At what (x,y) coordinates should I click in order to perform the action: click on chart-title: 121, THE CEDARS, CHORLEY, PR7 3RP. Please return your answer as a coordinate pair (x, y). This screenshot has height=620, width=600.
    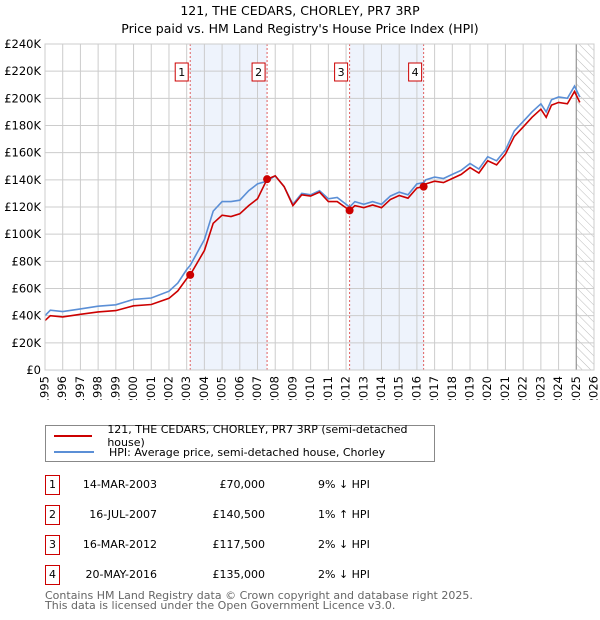
    Looking at the image, I should click on (300, 10).